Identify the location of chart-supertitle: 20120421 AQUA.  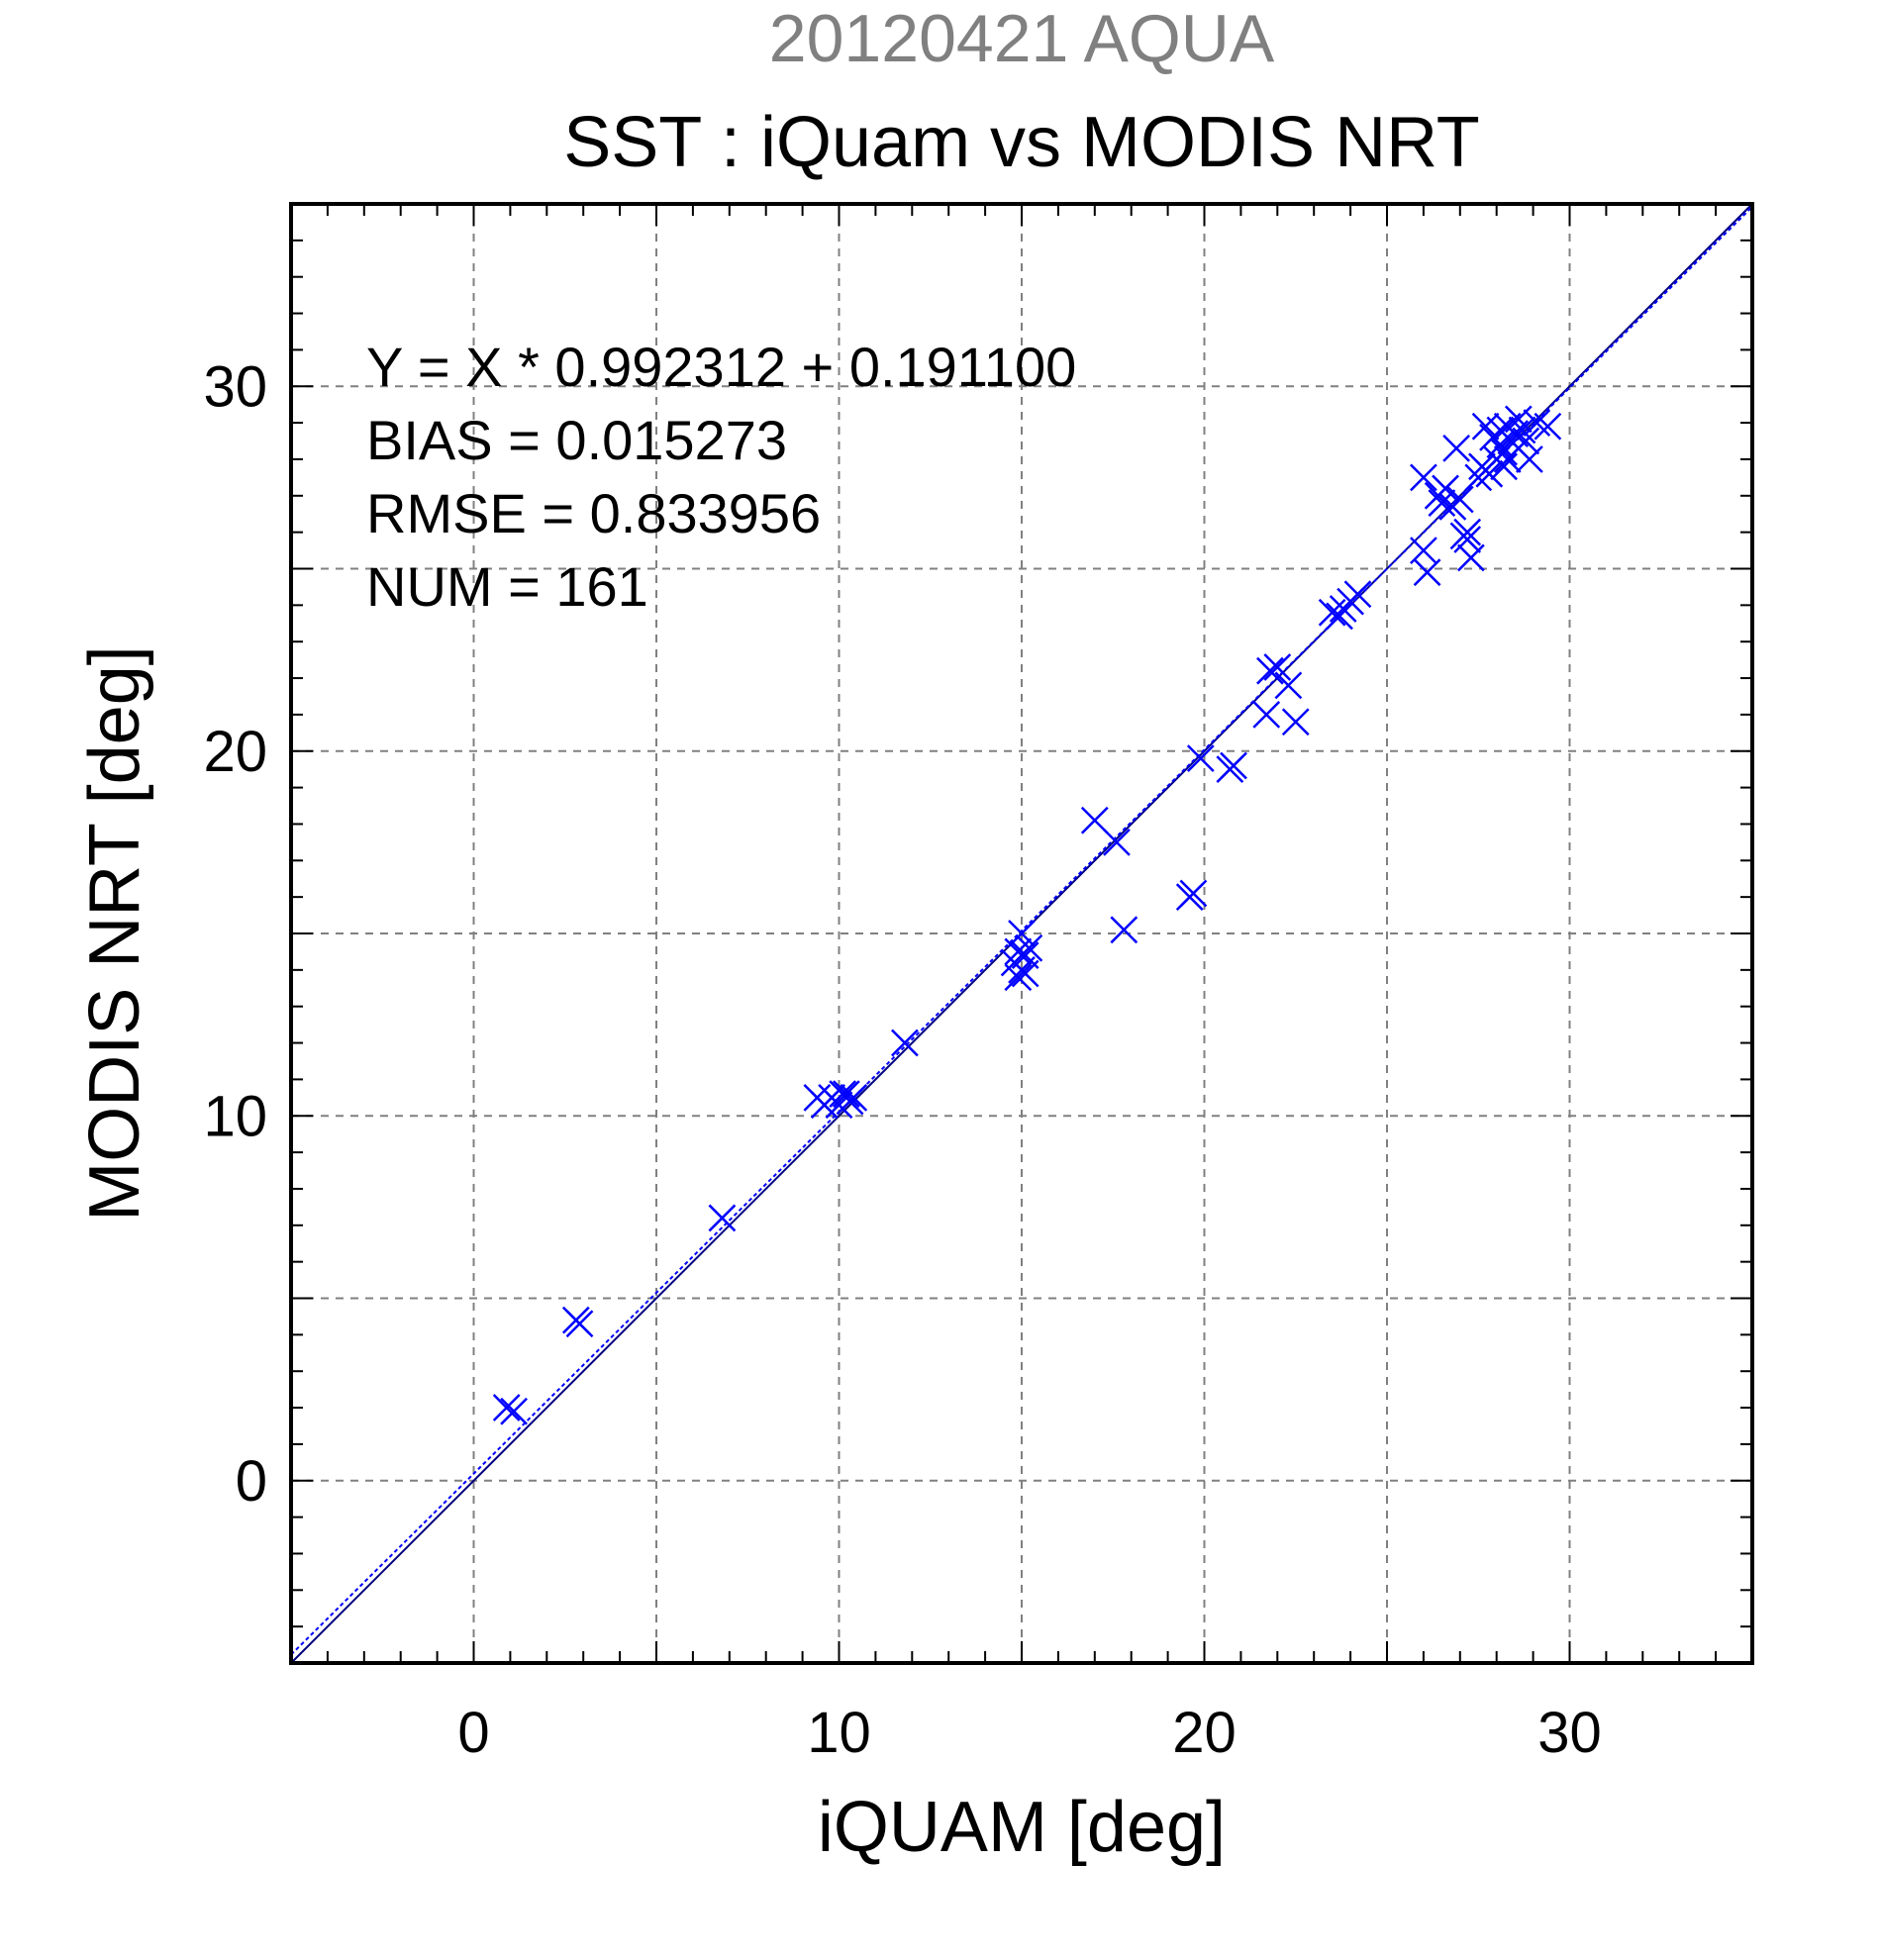
(1022, 38).